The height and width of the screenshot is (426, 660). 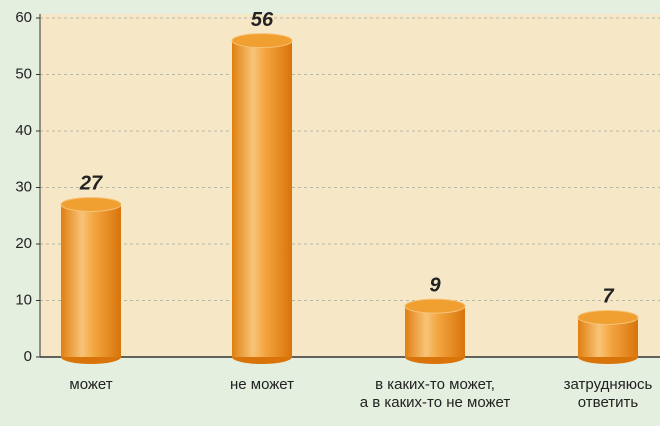 I want to click on value-label: 27, so click(x=91, y=184).